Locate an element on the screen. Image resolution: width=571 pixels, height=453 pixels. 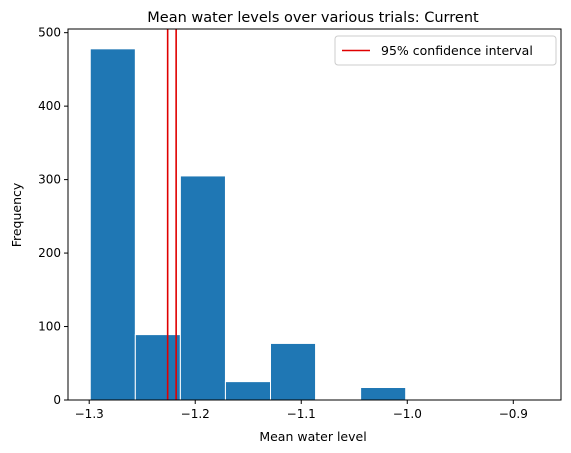
y-tick-label: 0 is located at coordinates (57, 400).